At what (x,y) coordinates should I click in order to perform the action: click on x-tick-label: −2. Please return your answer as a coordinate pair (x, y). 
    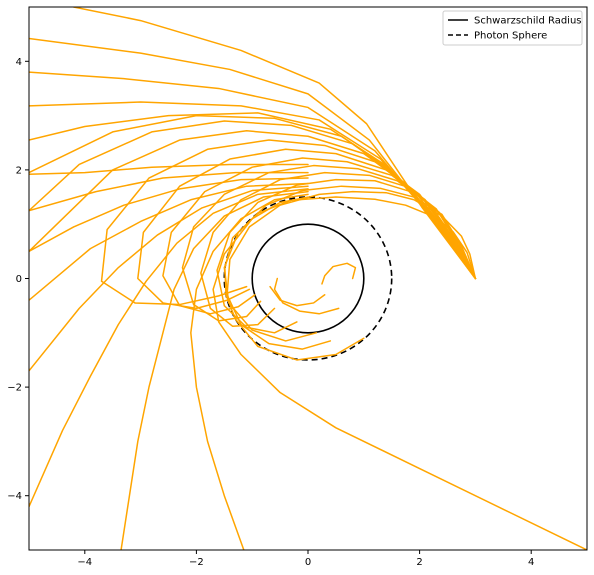
    Looking at the image, I should click on (196, 562).